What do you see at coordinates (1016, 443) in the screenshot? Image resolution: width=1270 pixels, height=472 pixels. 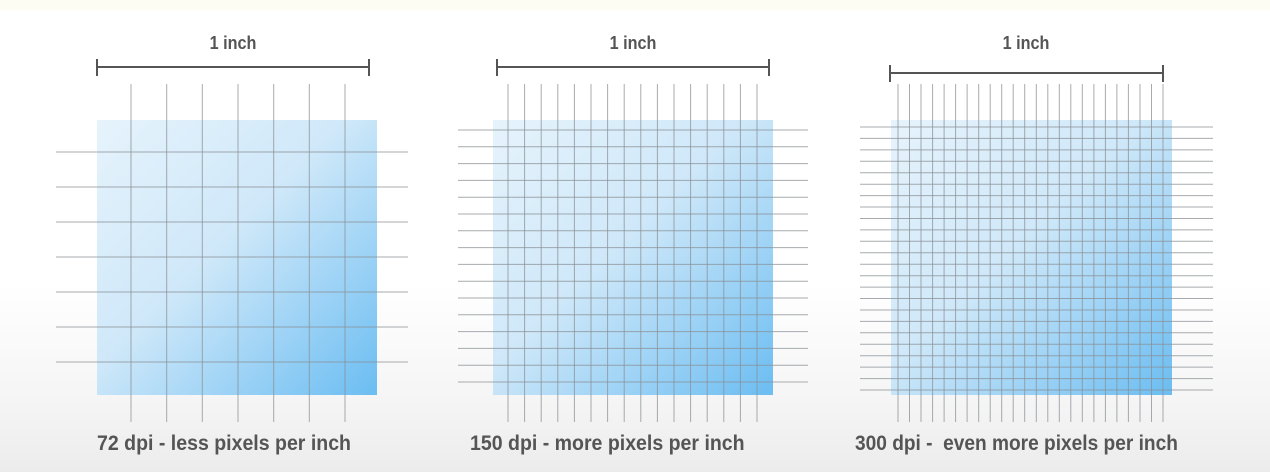 I see `dpi-caption-300: 300 dpi - even more pixels per inch` at bounding box center [1016, 443].